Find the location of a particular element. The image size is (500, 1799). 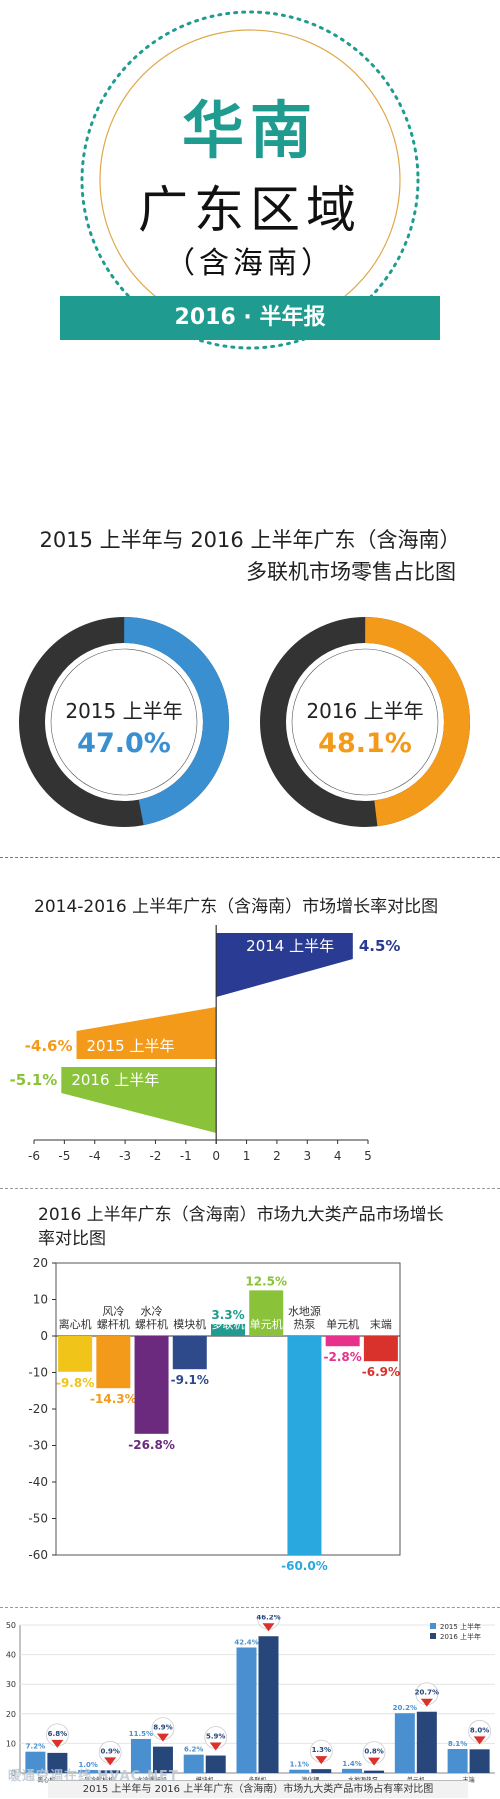

category-y-tick-label: -60 is located at coordinates (38, 1555).